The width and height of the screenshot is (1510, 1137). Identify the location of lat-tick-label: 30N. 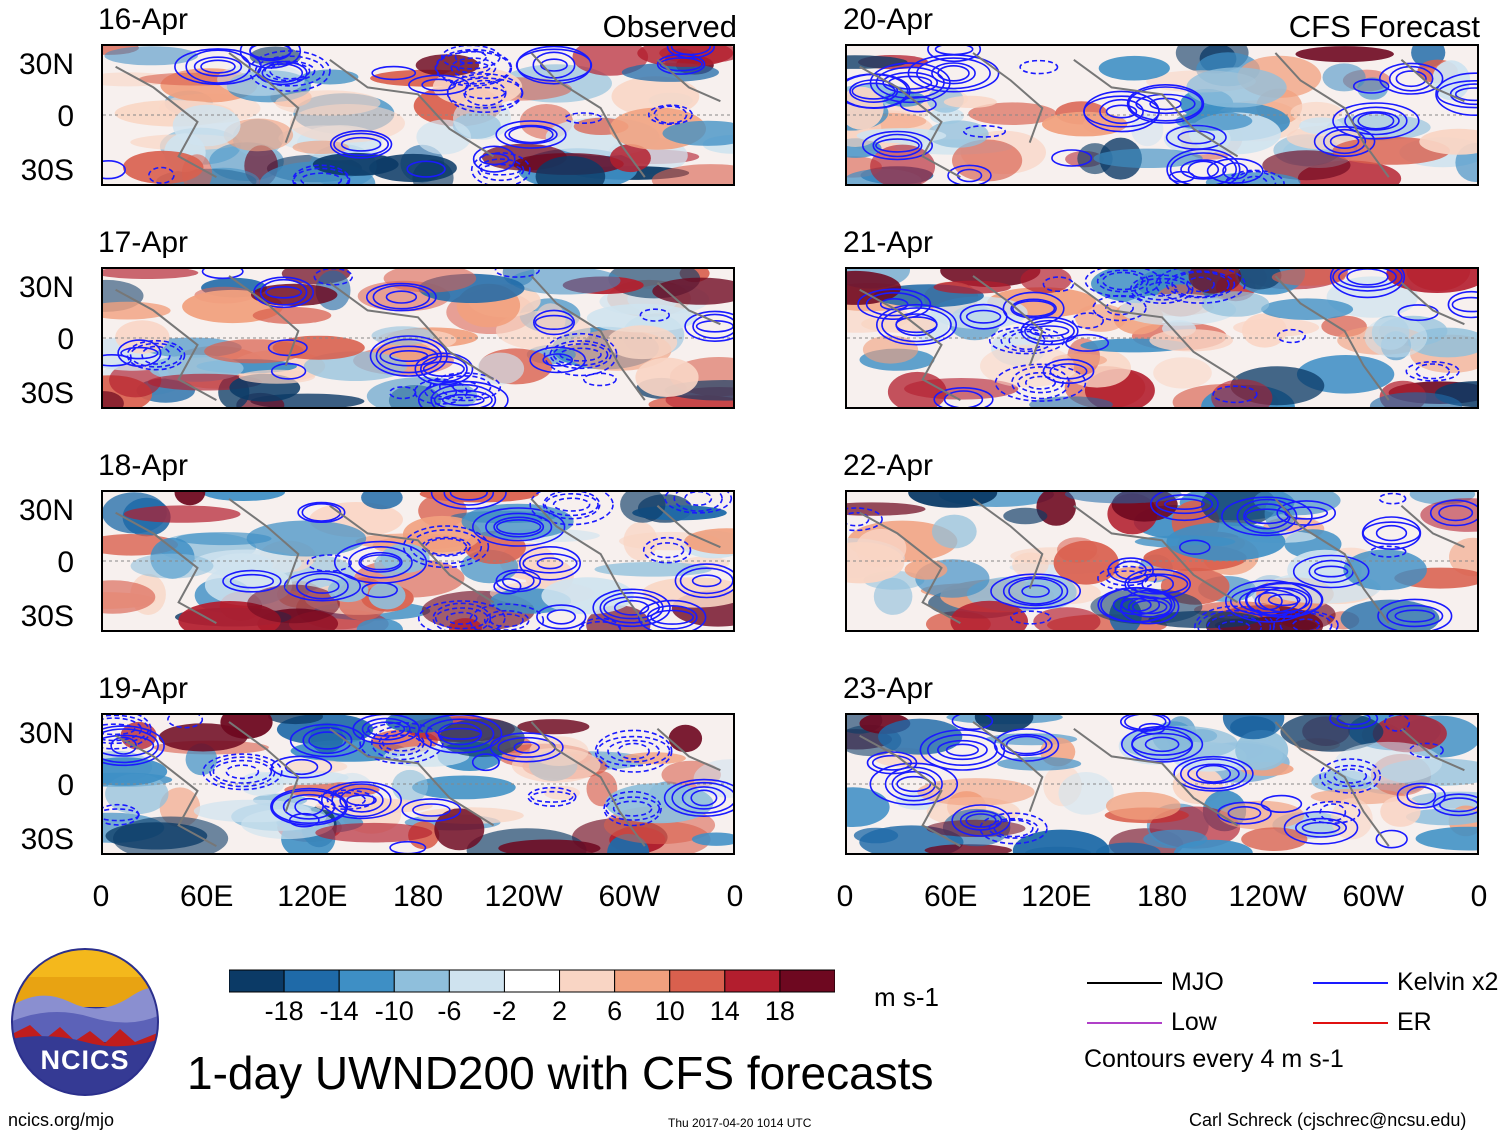
(46, 287).